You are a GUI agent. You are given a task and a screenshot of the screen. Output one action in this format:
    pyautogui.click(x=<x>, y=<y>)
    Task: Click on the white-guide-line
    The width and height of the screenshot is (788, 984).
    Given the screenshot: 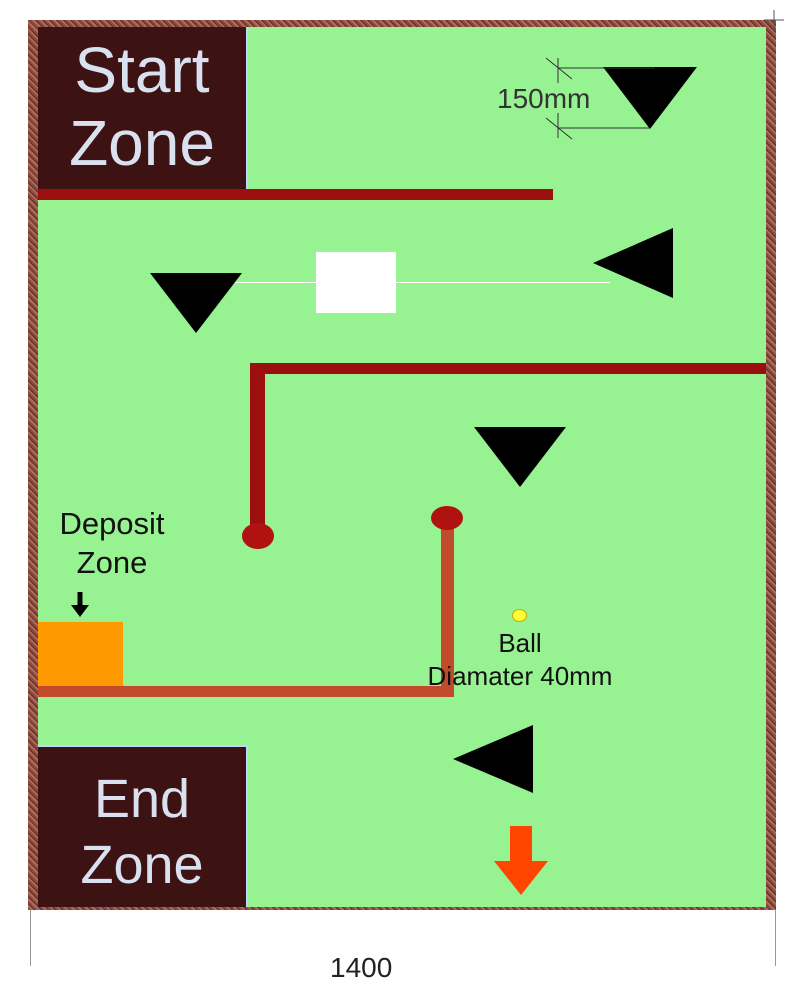 What is the action you would take?
    pyautogui.click(x=406, y=282)
    